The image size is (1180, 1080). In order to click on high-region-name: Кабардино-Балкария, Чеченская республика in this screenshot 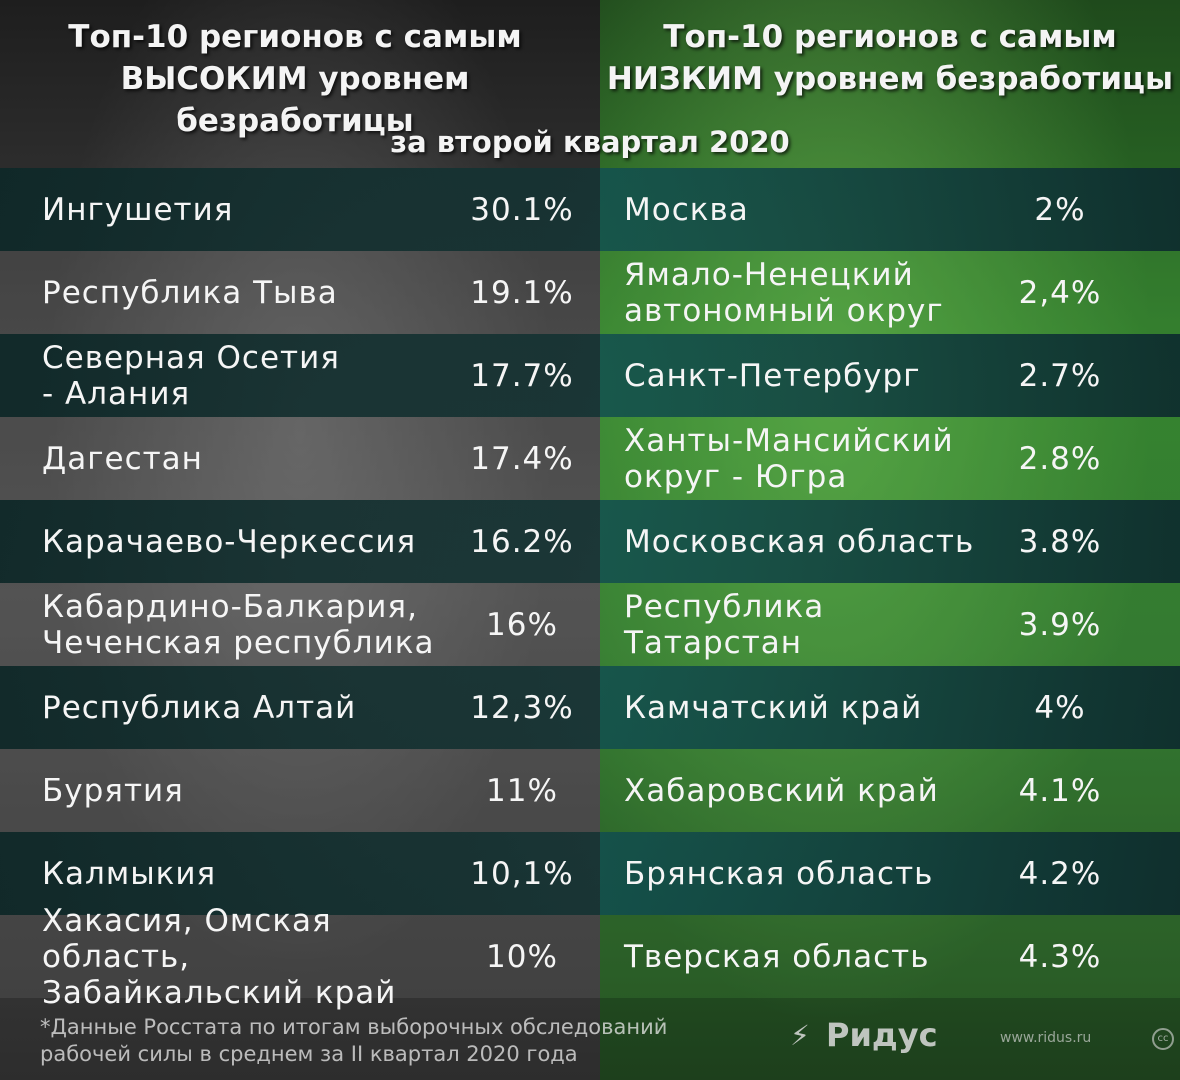, I will do `click(238, 624)`.